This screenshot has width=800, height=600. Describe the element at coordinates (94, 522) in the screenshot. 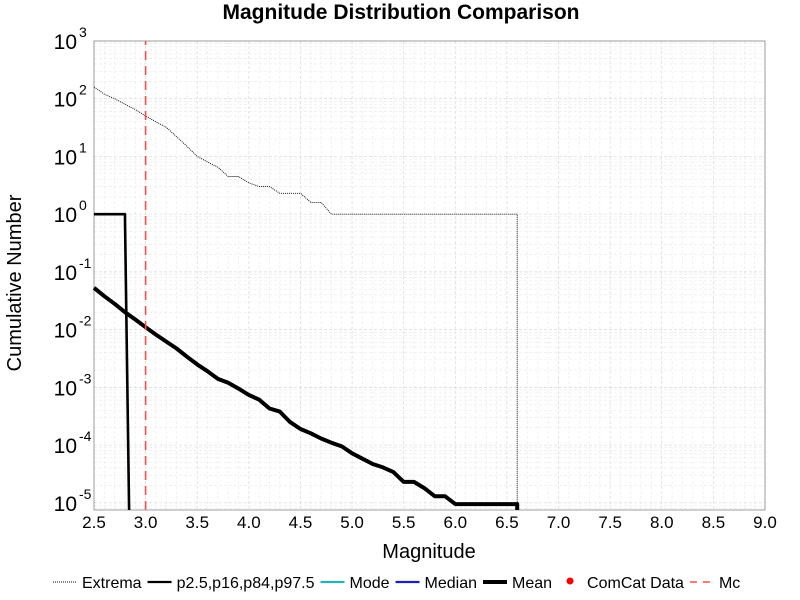

I see `x-tick-label: 2.5` at that location.